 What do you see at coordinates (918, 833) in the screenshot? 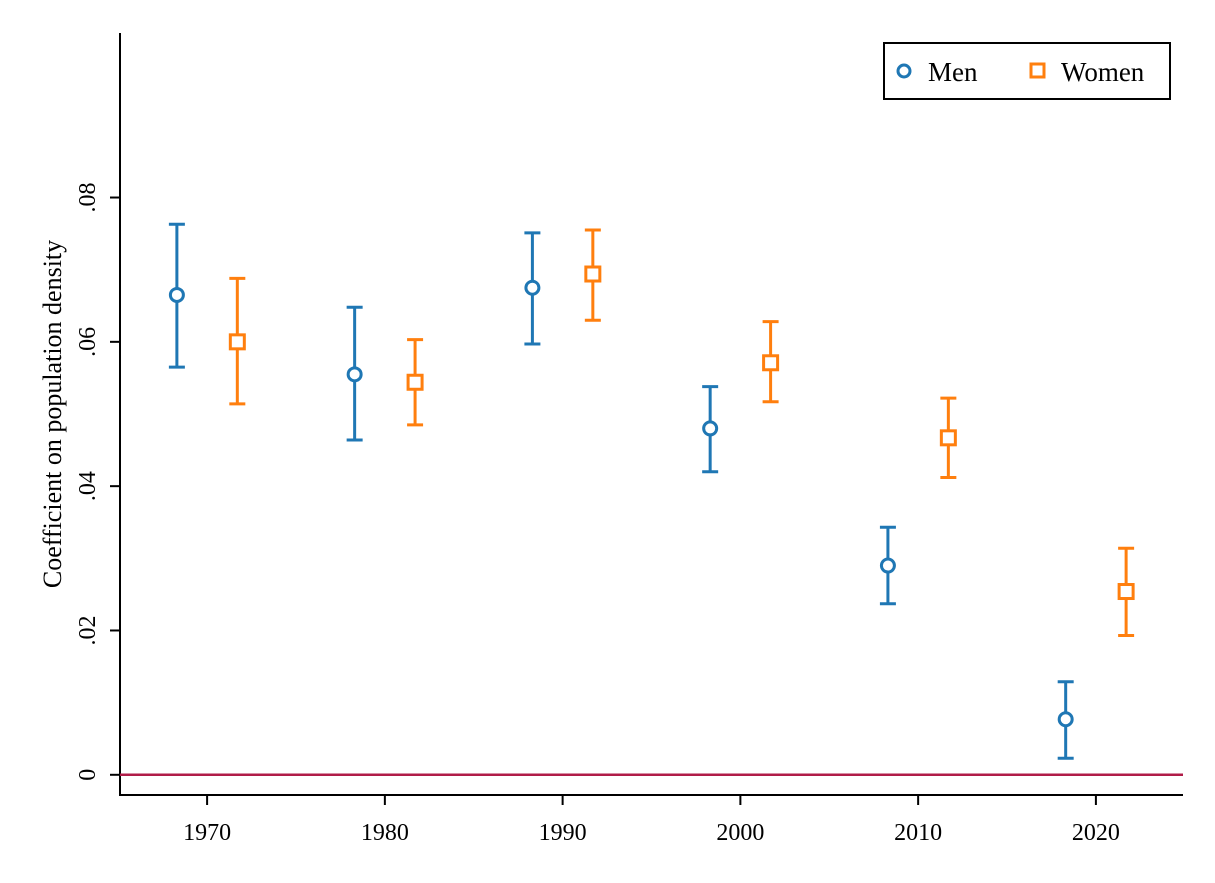
I see `x-tick-label: 2010` at bounding box center [918, 833].